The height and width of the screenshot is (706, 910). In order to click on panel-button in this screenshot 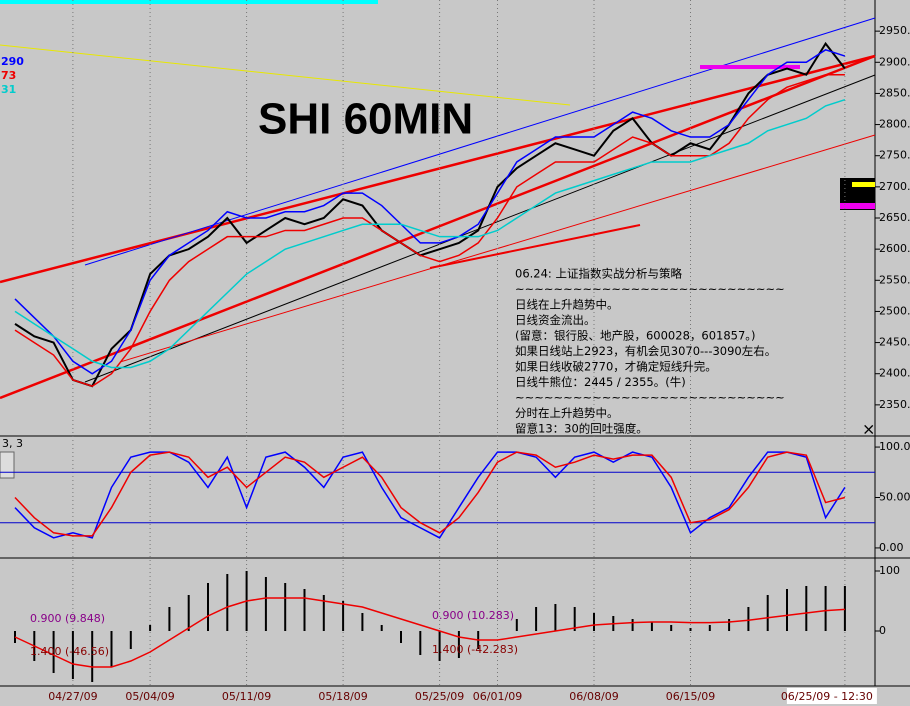, I will do `click(7, 465)`.